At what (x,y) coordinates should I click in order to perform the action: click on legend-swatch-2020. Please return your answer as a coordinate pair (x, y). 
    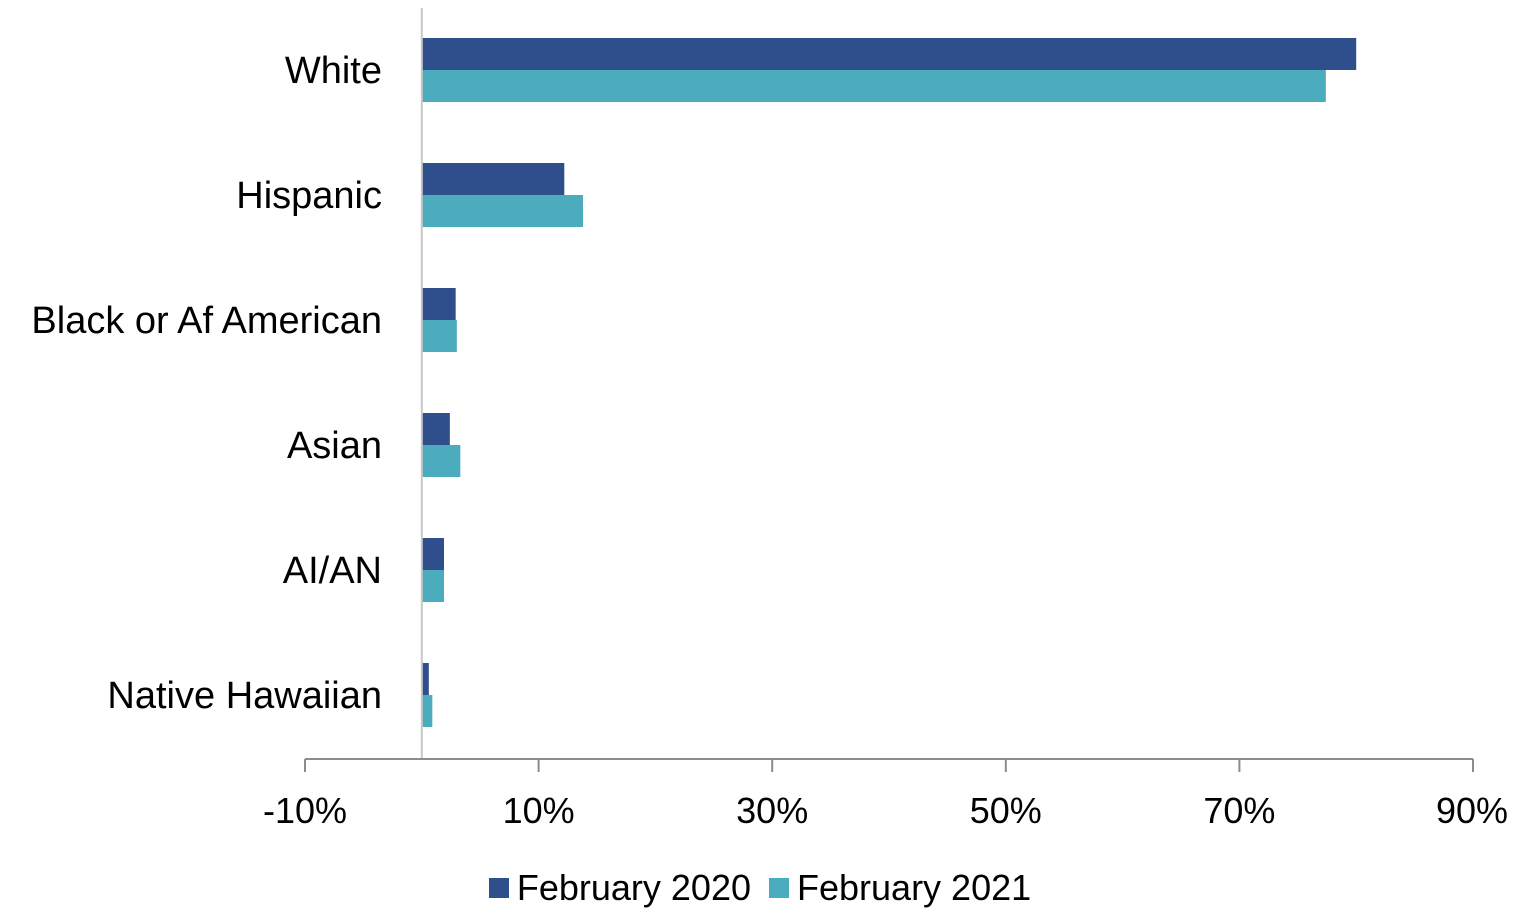
    Looking at the image, I should click on (498, 888).